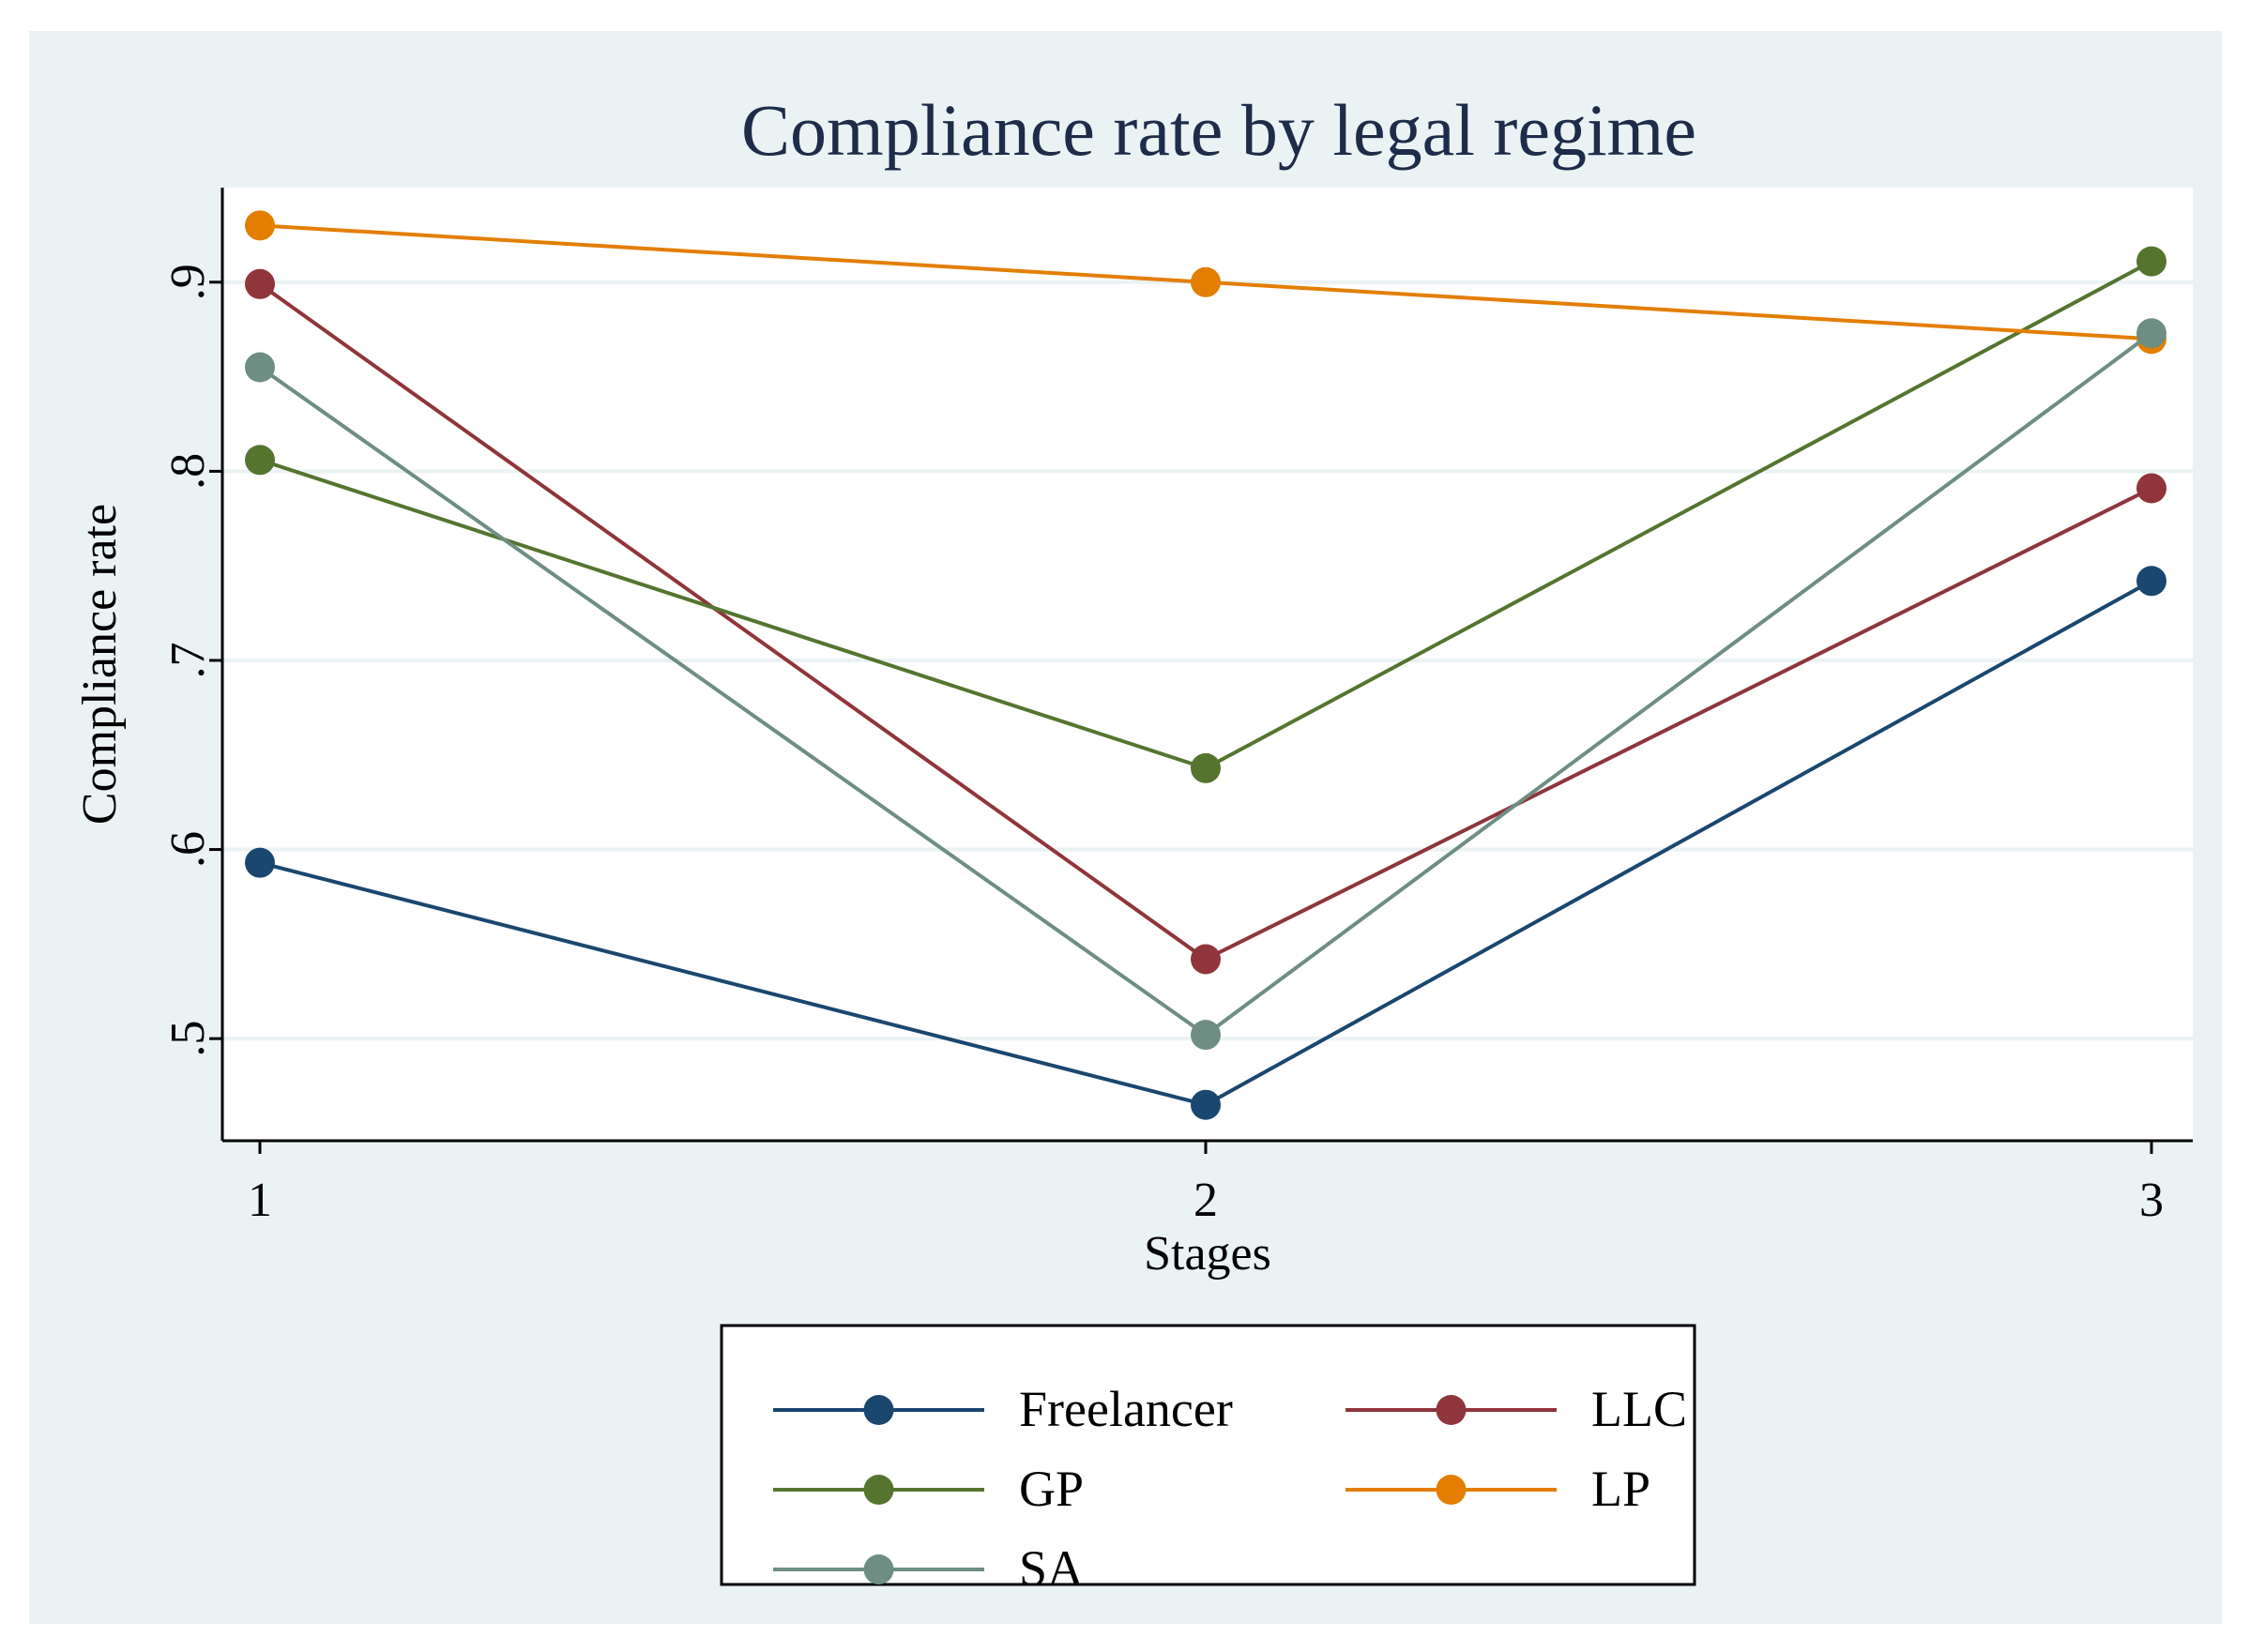 Image resolution: width=2250 pixels, height=1652 pixels. What do you see at coordinates (1051, 1489) in the screenshot?
I see `legend-label: GP` at bounding box center [1051, 1489].